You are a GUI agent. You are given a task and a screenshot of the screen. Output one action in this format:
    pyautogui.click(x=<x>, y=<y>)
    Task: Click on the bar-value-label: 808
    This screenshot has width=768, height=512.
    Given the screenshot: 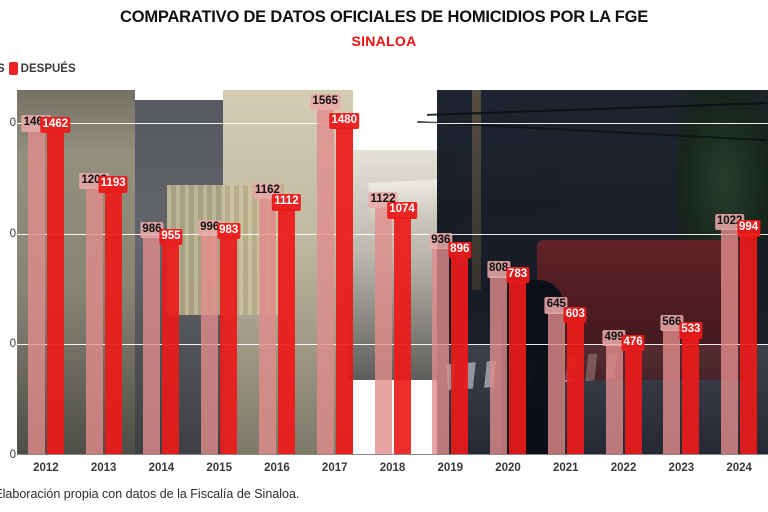 What is the action you would take?
    pyautogui.click(x=498, y=269)
    